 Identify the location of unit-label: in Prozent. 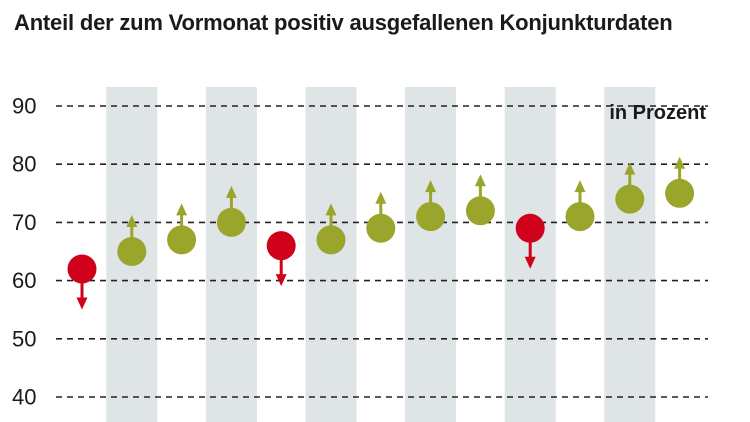
(657, 113).